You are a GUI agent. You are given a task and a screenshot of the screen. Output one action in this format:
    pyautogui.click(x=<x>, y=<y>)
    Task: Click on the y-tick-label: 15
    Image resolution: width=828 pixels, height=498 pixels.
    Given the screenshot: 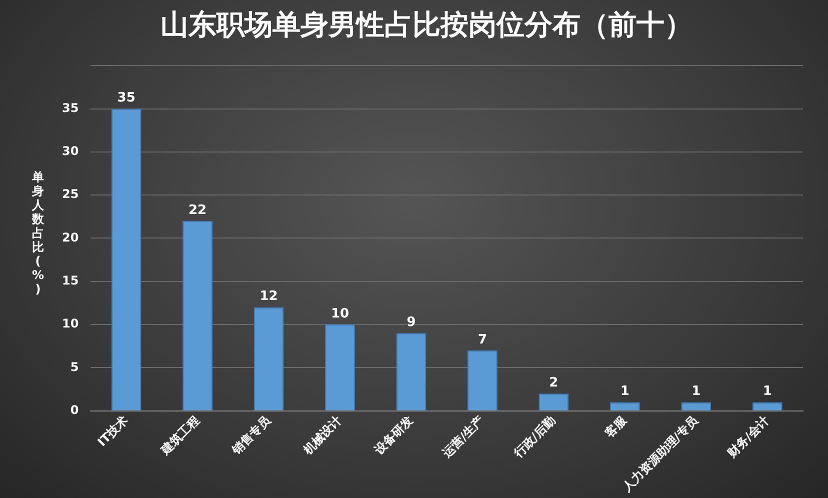 What is the action you would take?
    pyautogui.click(x=70, y=281)
    